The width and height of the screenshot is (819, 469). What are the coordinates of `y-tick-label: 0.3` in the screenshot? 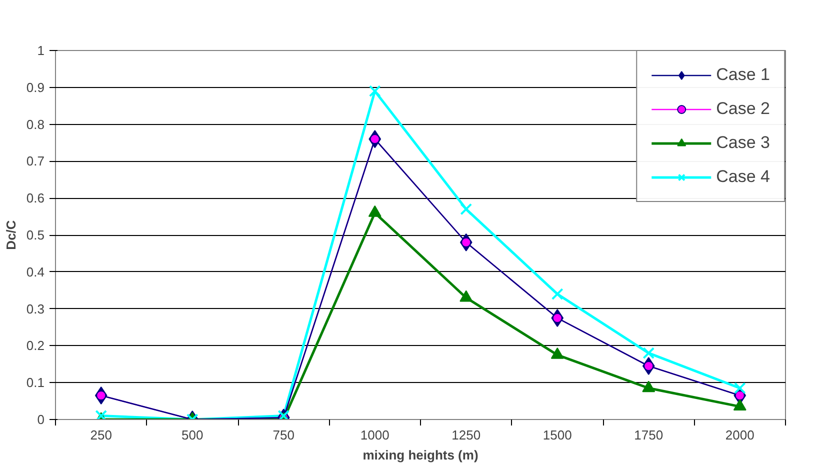 It's located at (35, 308).